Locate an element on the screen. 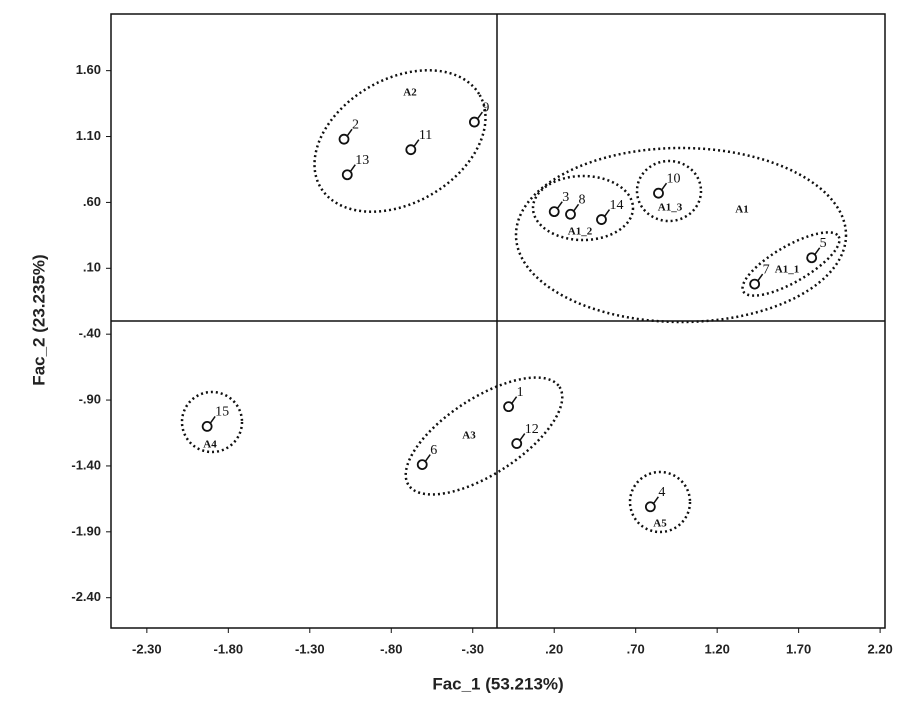 This screenshot has width=905, height=725. y-axis-title: Fac_2 (23.235%) is located at coordinates (38, 319).